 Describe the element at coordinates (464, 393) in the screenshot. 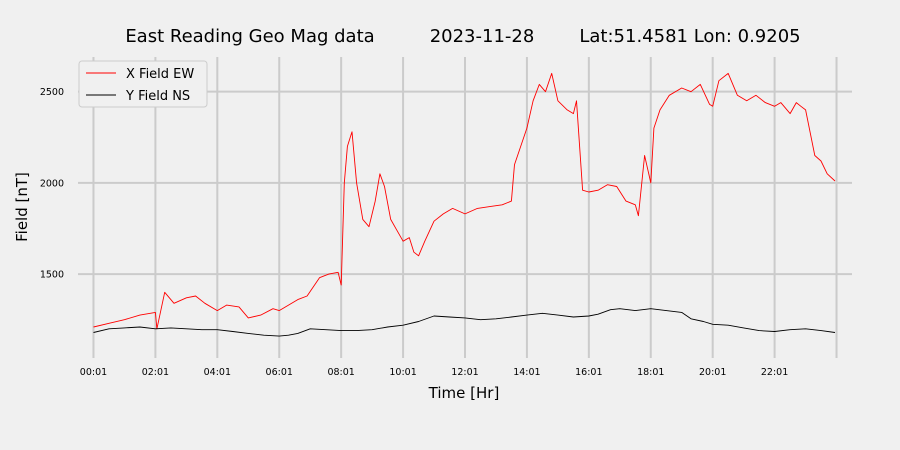

I see `x-axis-label: Time [Hr]` at that location.